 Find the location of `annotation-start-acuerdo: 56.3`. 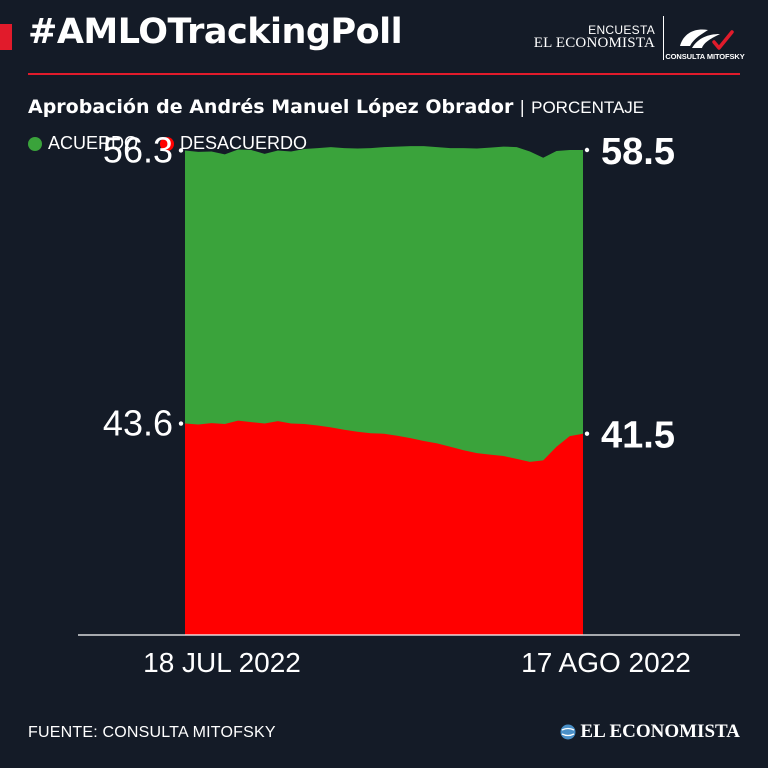

annotation-start-acuerdo: 56.3 is located at coordinates (138, 149).